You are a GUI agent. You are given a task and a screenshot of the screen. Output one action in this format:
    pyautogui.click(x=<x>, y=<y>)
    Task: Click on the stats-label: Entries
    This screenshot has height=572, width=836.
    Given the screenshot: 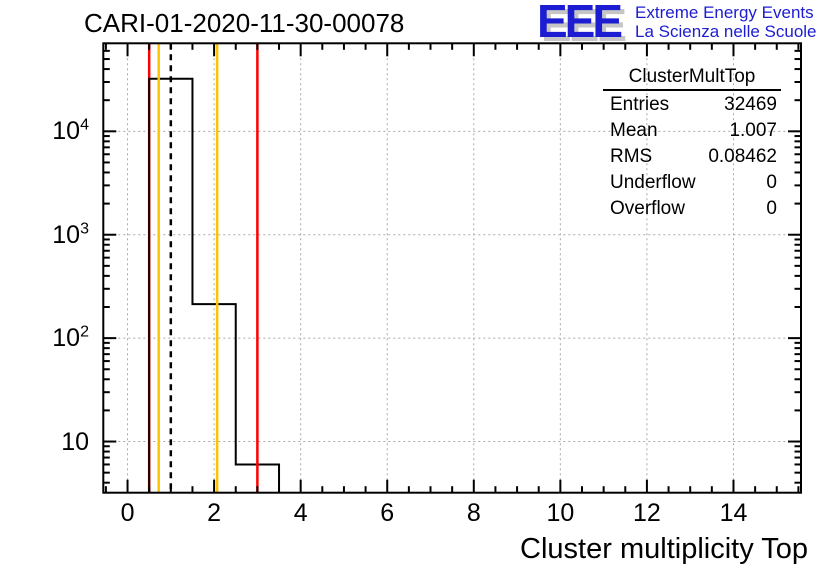 What is the action you would take?
    pyautogui.click(x=640, y=104)
    